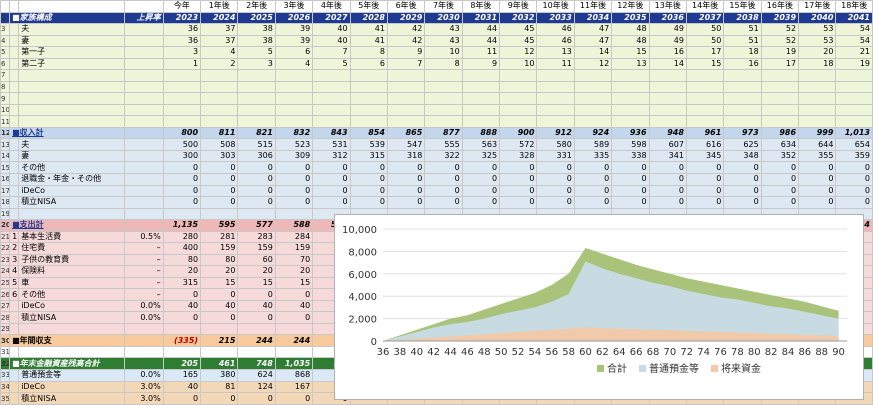 The height and width of the screenshot is (405, 873). What do you see at coordinates (705, 156) in the screenshot?
I see `value-cell: 345` at bounding box center [705, 156].